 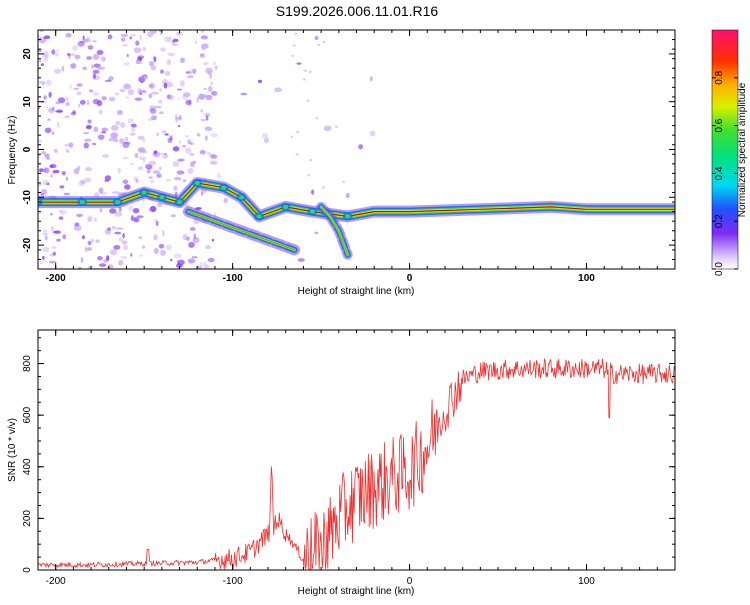 I want to click on spectrogram-ylabel: Frequency (Hz), so click(x=12, y=150).